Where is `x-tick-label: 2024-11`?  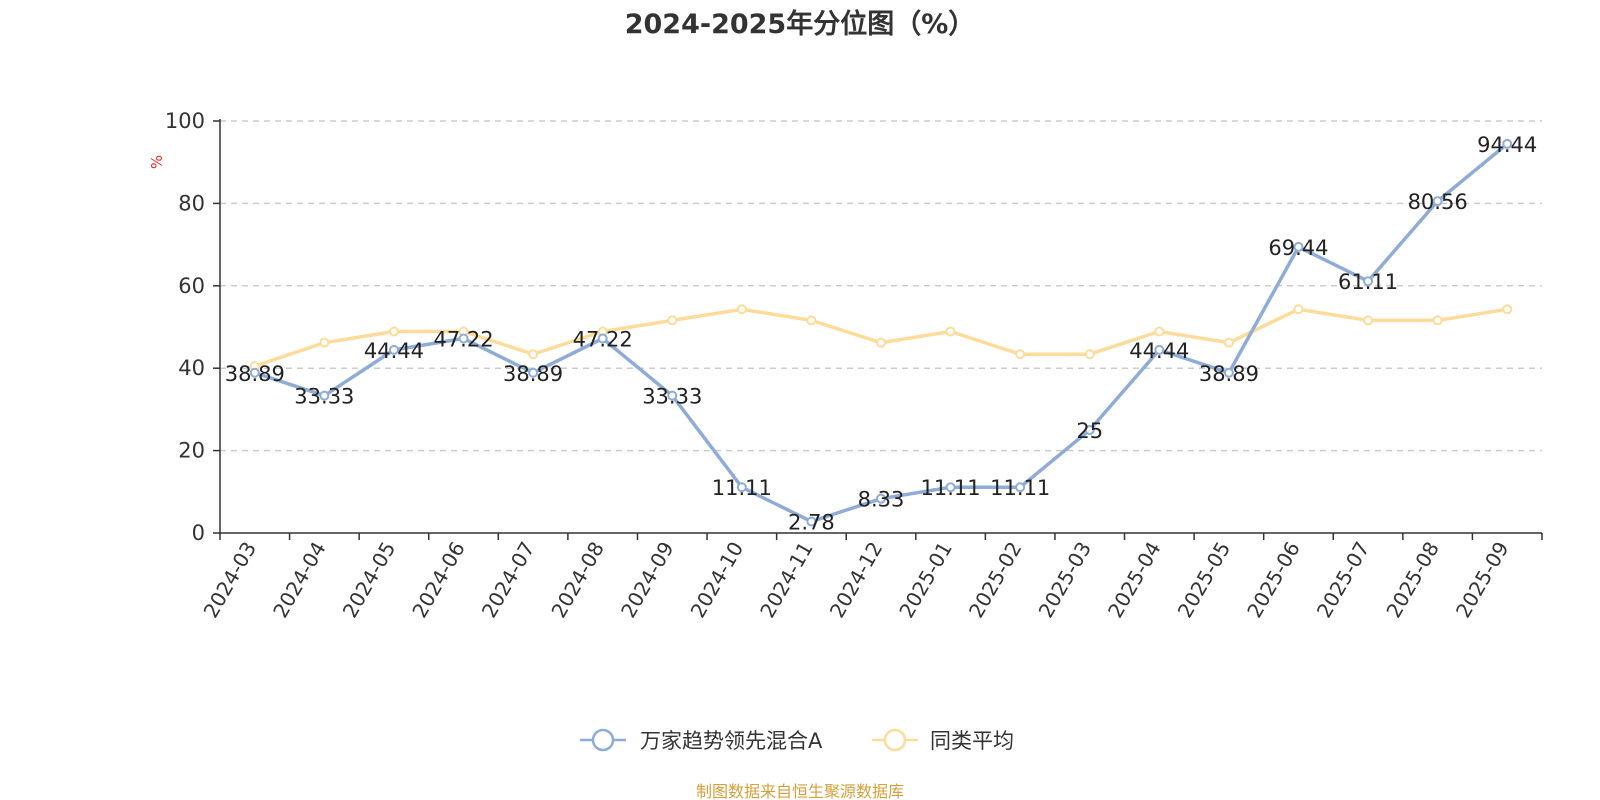
x-tick-label: 2024-11 is located at coordinates (786, 580).